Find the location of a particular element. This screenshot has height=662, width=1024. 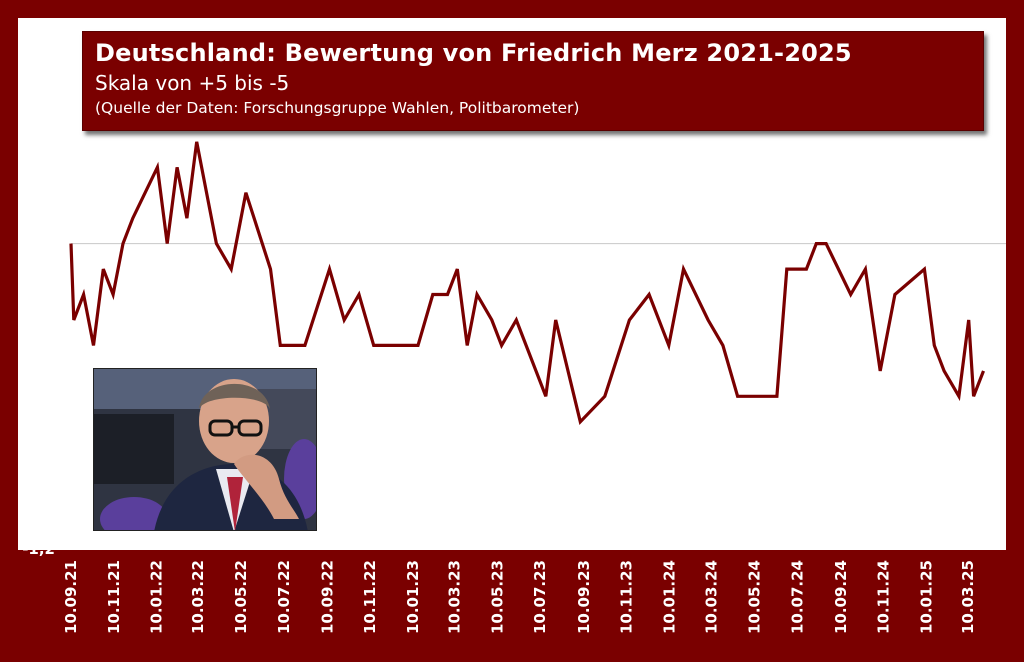

x-tick-label: 10.05.22 is located at coordinates (241, 597).